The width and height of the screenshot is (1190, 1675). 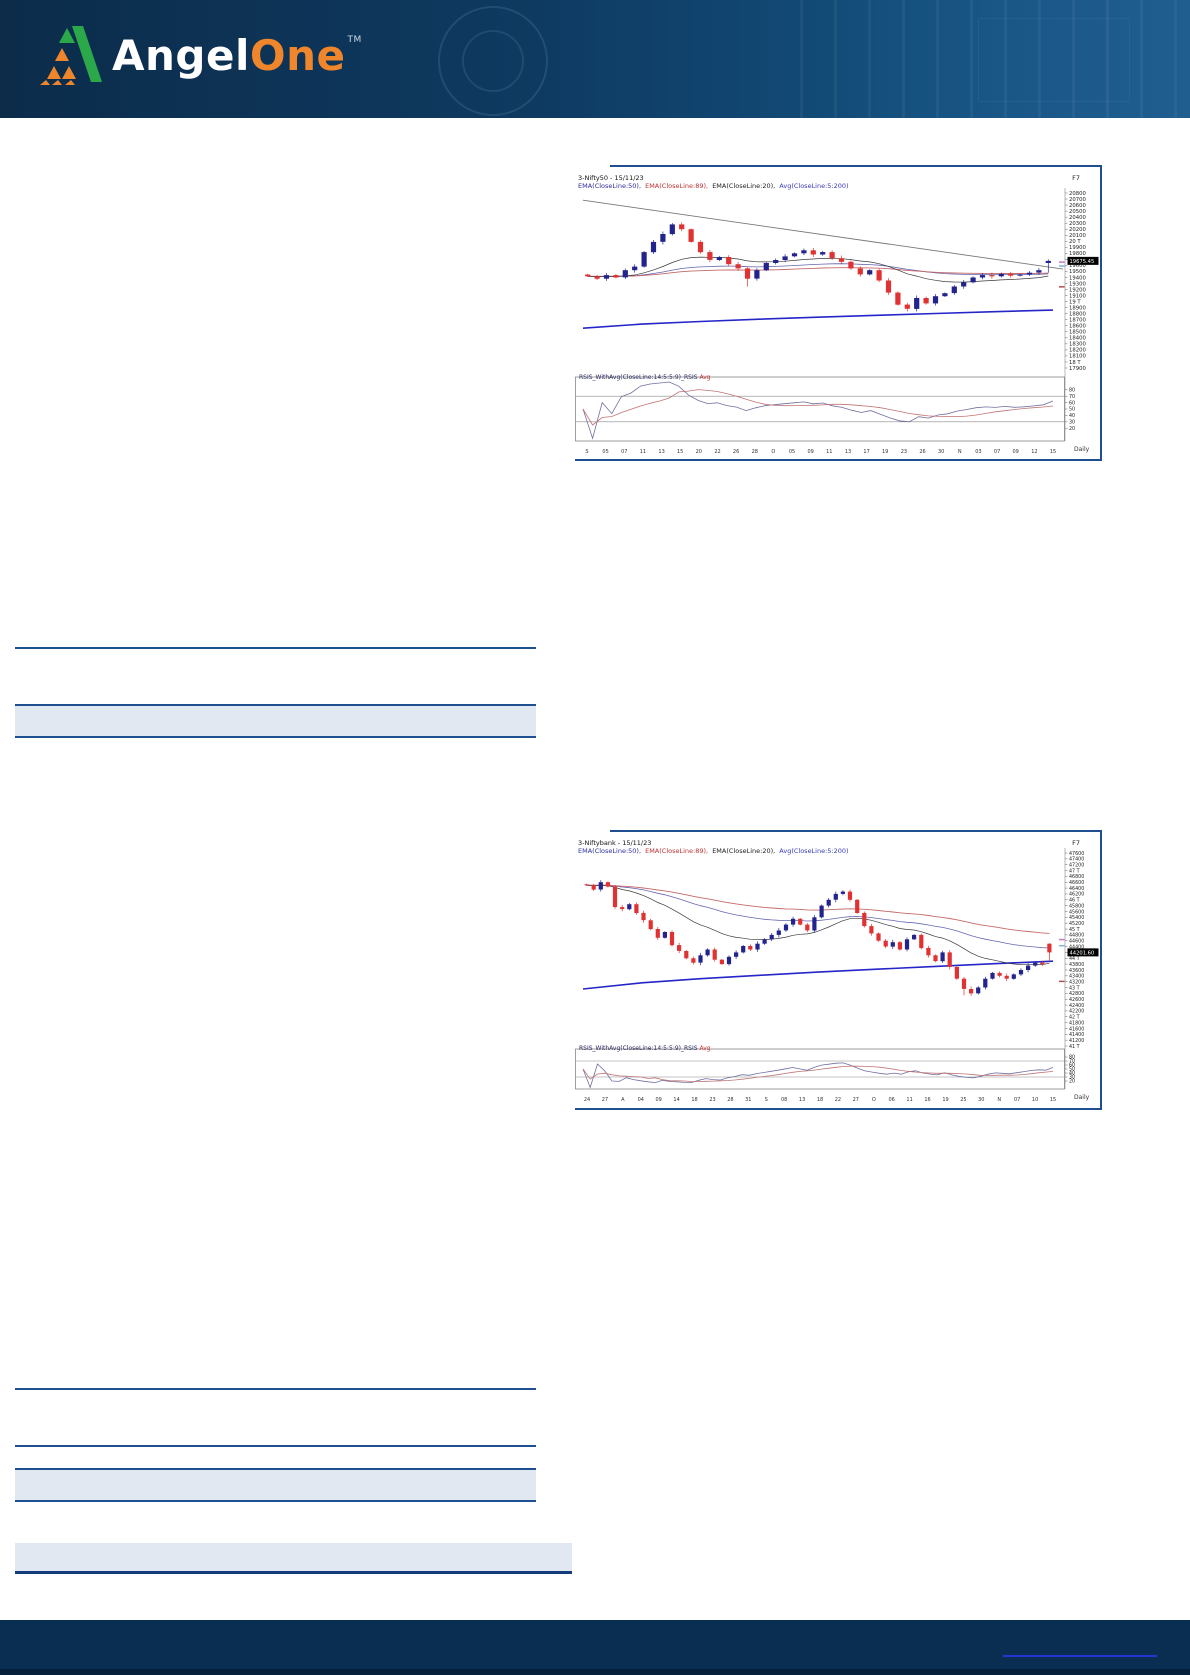 What do you see at coordinates (1077, 200) in the screenshot?
I see `svg-text: 20700` at bounding box center [1077, 200].